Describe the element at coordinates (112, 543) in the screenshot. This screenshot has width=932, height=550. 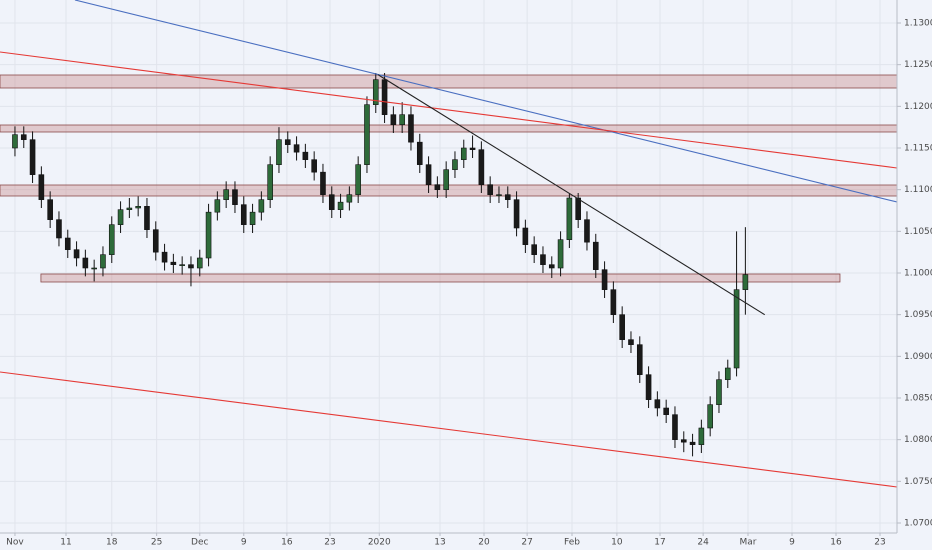
I see `x-tick-label: 18` at that location.